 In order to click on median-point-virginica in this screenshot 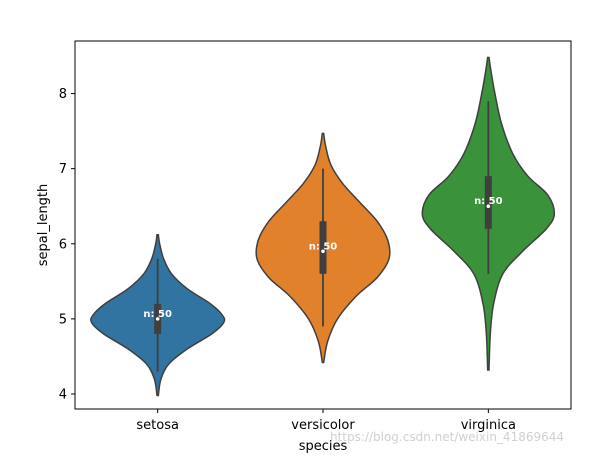, I will do `click(488, 206)`.